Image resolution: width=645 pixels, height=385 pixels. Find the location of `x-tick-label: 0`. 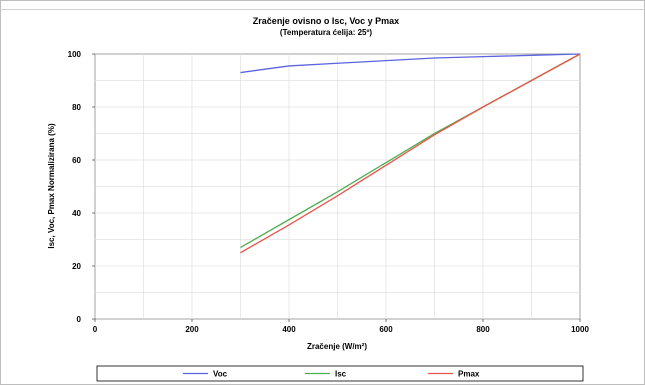

x-tick-label: 0 is located at coordinates (95, 329).